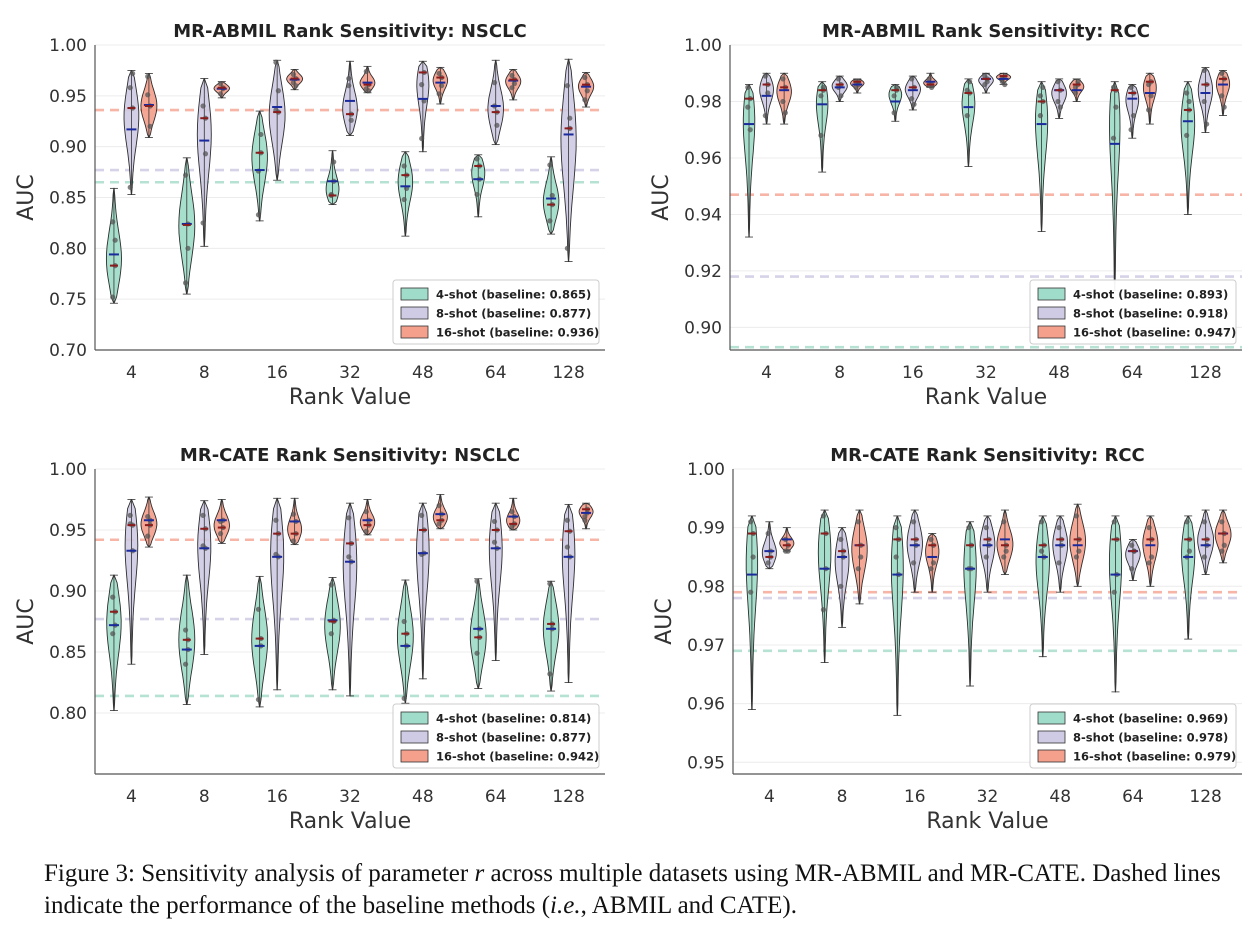 This screenshot has height=940, width=1260. Describe the element at coordinates (706, 470) in the screenshot. I see `y-tick-label: 1.00` at that location.